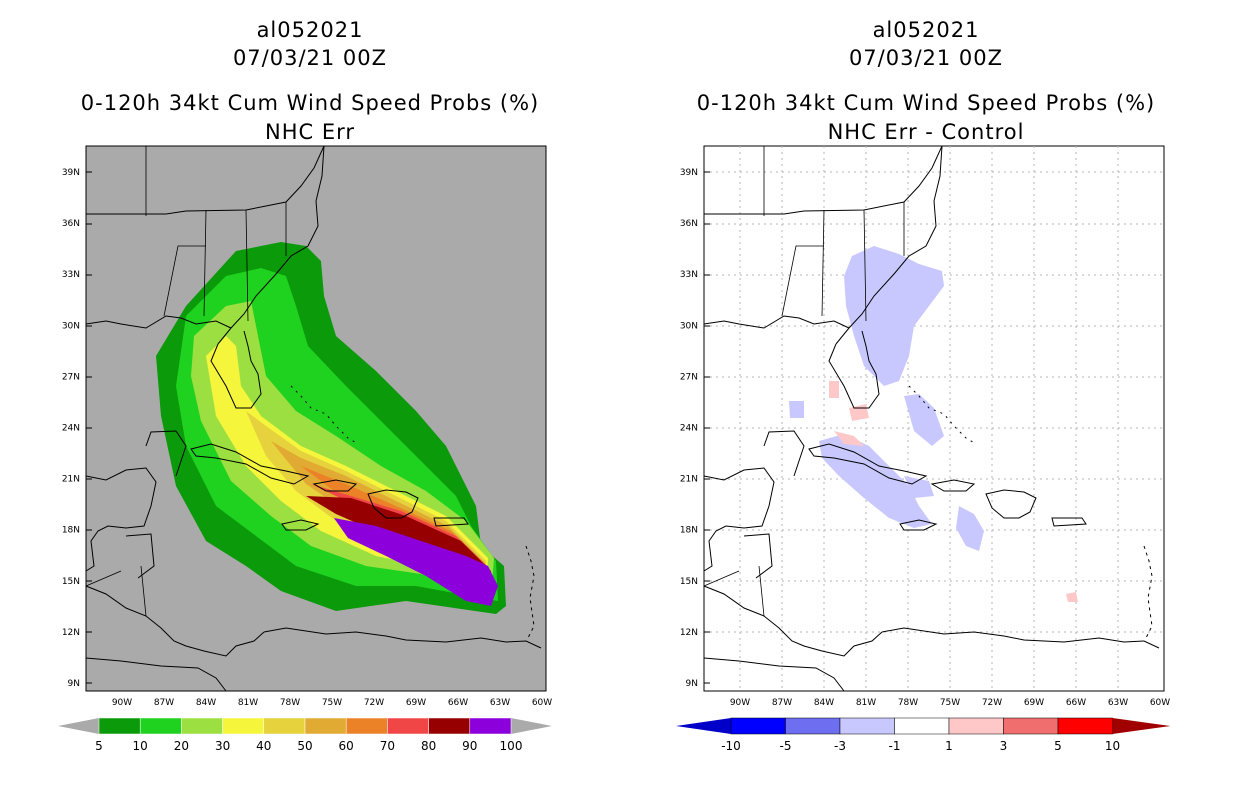  What do you see at coordinates (332, 703) in the screenshot?
I see `left-longitude-labels: 90W 87W 84W 81W 78W 75W 72W 69W 66W 63W 60W` at bounding box center [332, 703].